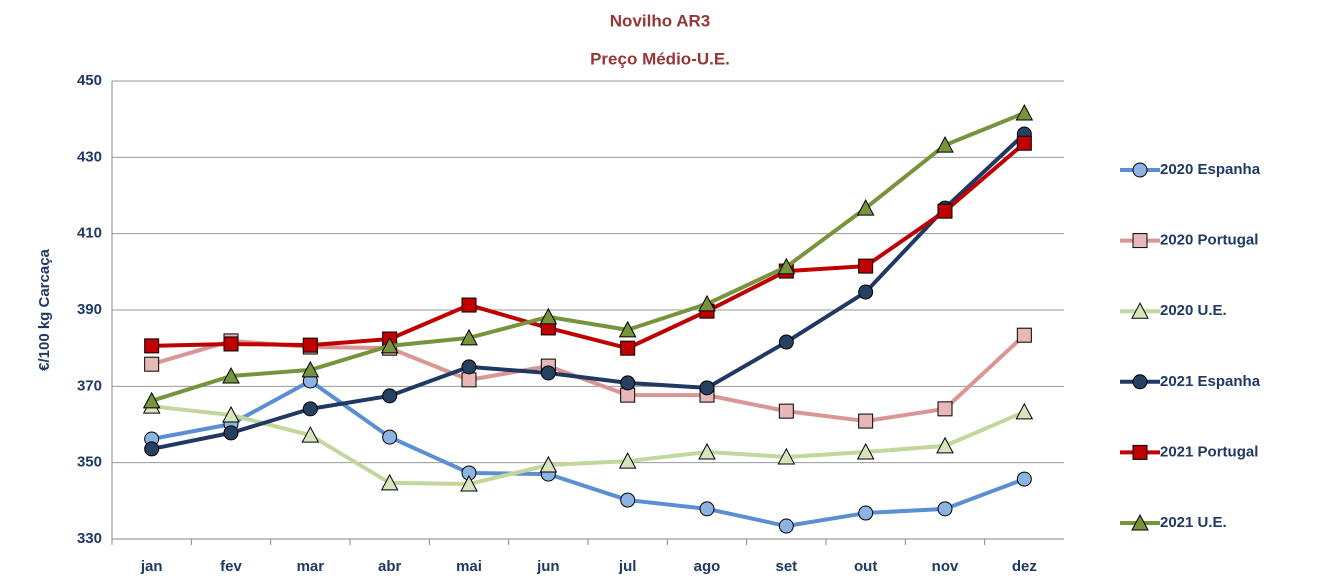 This screenshot has height=578, width=1322. Describe the element at coordinates (89, 233) in the screenshot. I see `y-tick-label: 410` at that location.